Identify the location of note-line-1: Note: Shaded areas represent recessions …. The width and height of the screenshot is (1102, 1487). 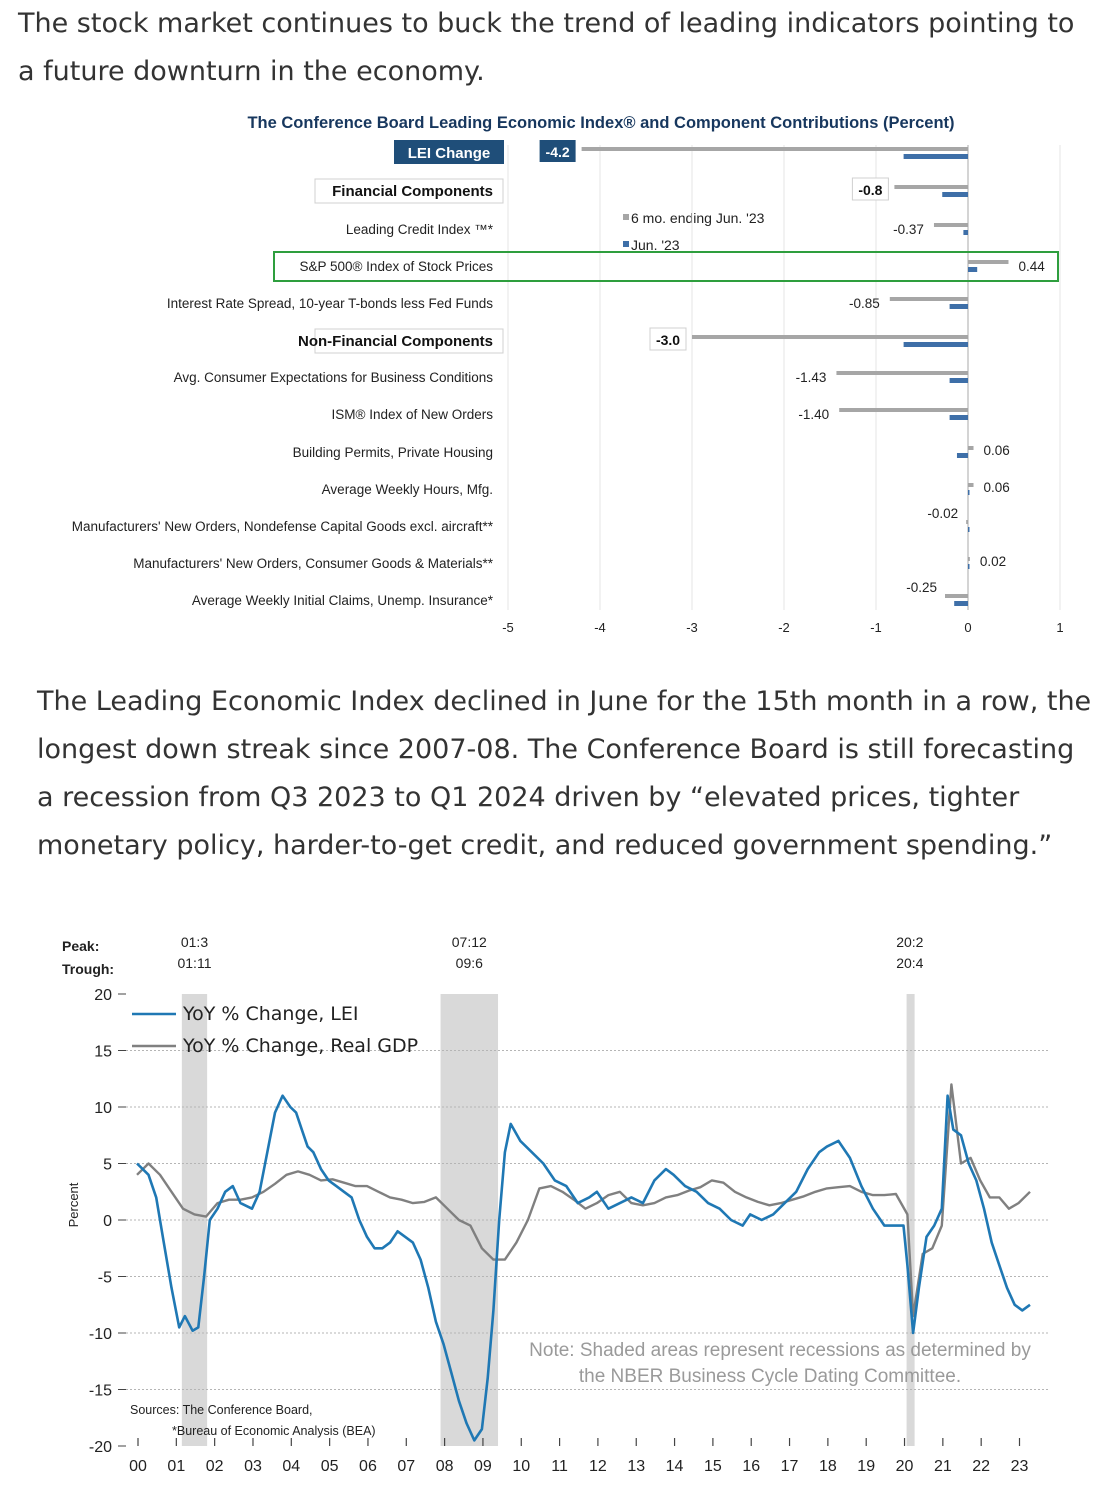
(780, 1350).